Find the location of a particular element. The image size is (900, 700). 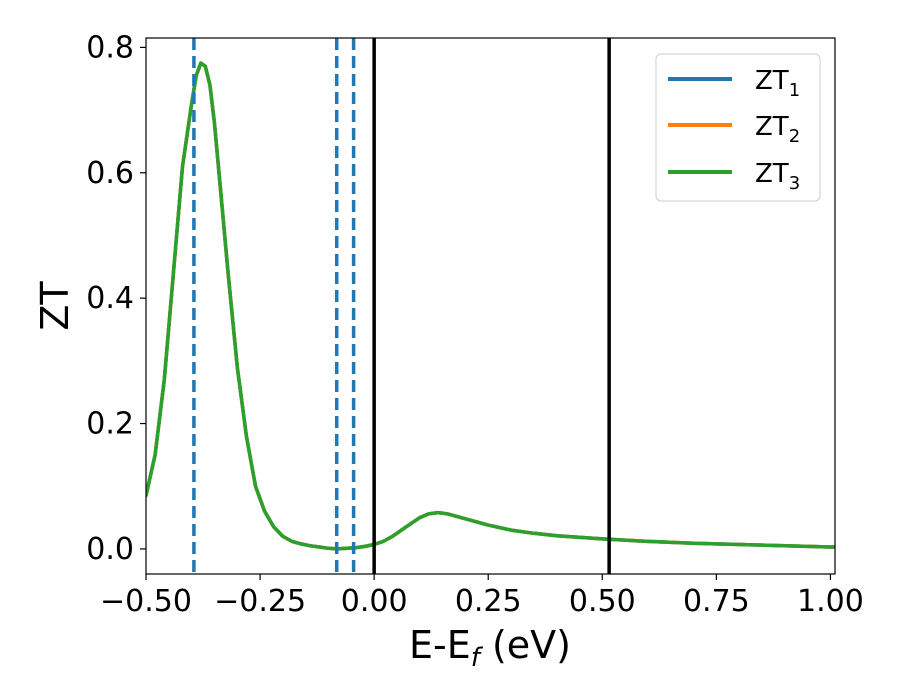

x-tick-label: 0.75 is located at coordinates (716, 601).